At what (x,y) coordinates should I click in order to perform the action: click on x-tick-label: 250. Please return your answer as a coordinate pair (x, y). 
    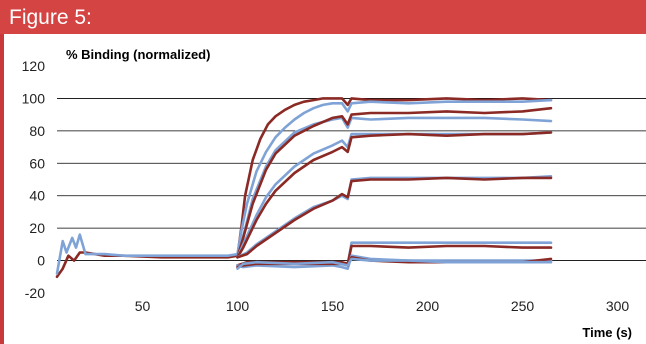
    Looking at the image, I should click on (523, 306).